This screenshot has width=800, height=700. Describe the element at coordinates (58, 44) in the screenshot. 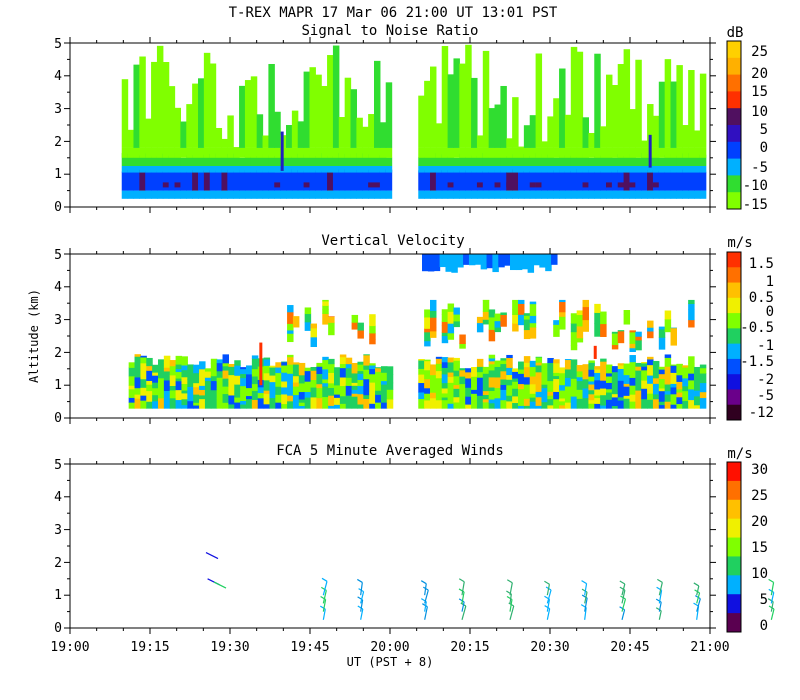

I see `snr-y-tick-label: 5` at that location.